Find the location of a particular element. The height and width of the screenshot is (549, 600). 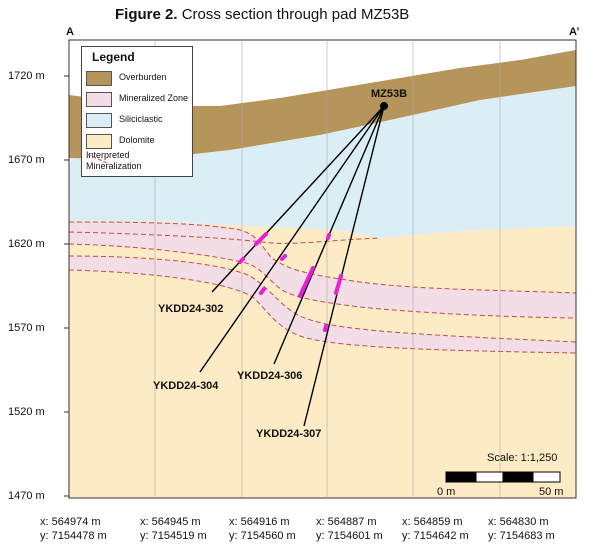

drillhole-307-trace is located at coordinates (344, 266).